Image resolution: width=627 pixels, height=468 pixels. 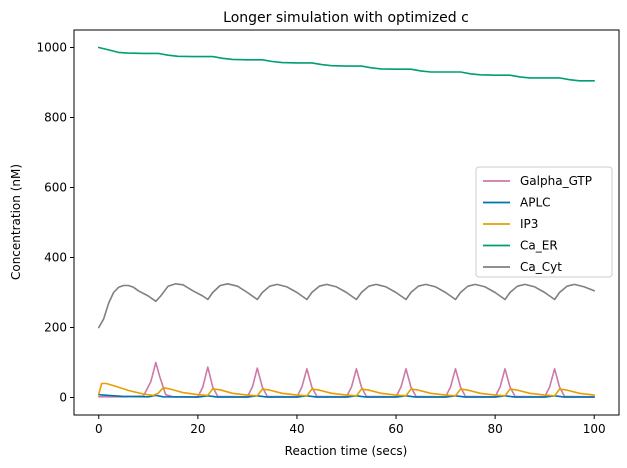 I want to click on y-tick-label: 1000, so click(x=51, y=48).